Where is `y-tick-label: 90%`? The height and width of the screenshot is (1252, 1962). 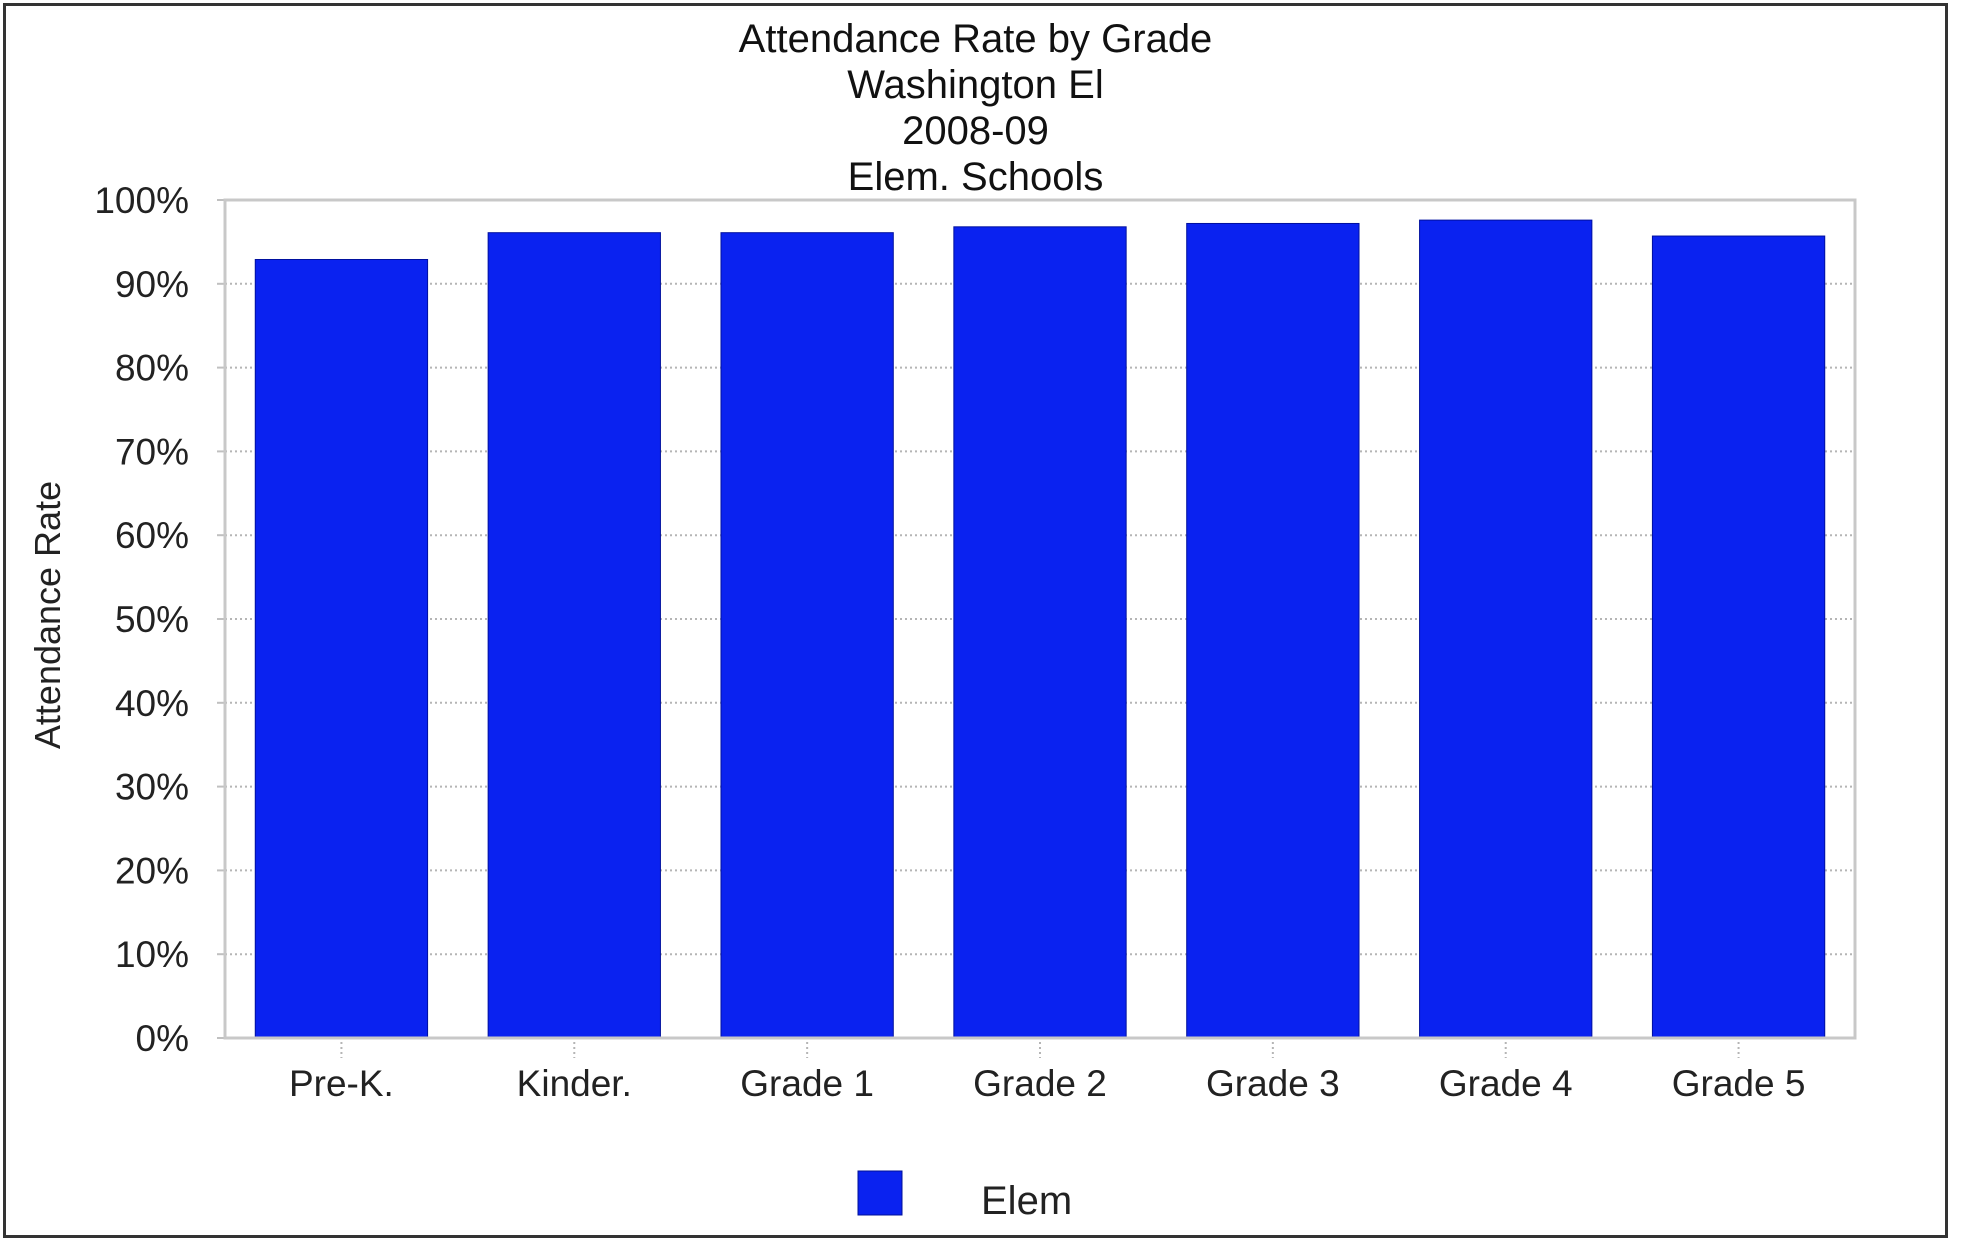
y-tick-label: 90% is located at coordinates (152, 284).